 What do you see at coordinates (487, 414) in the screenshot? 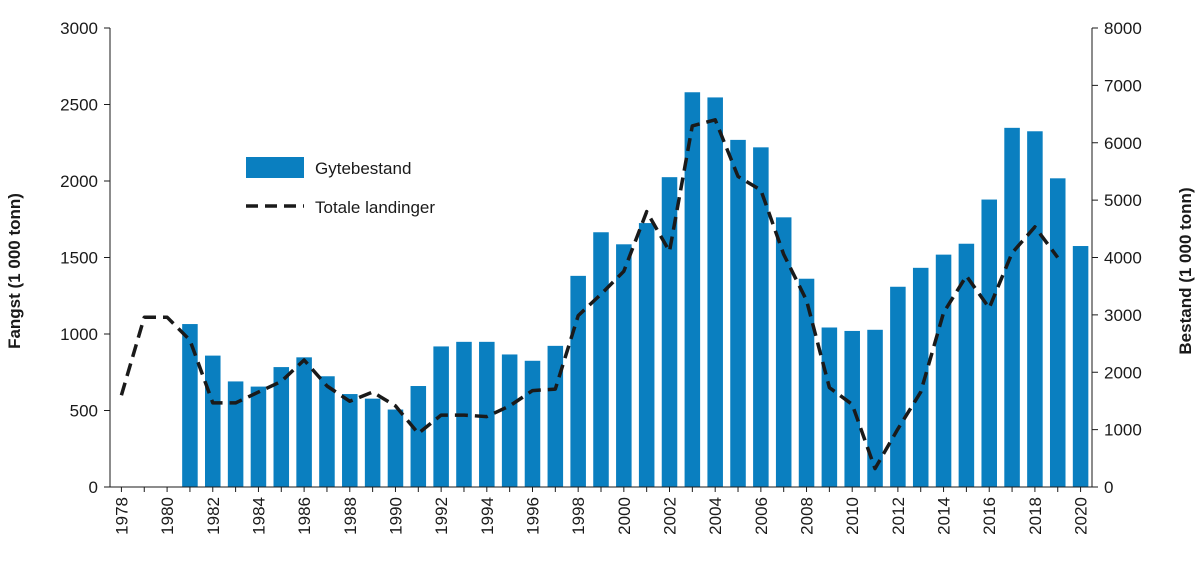
I see `bar-1994` at bounding box center [487, 414].